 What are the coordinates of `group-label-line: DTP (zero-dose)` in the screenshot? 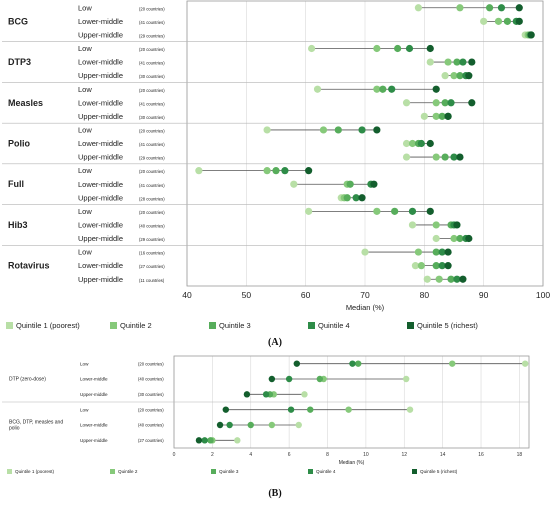 It's located at (27, 380).